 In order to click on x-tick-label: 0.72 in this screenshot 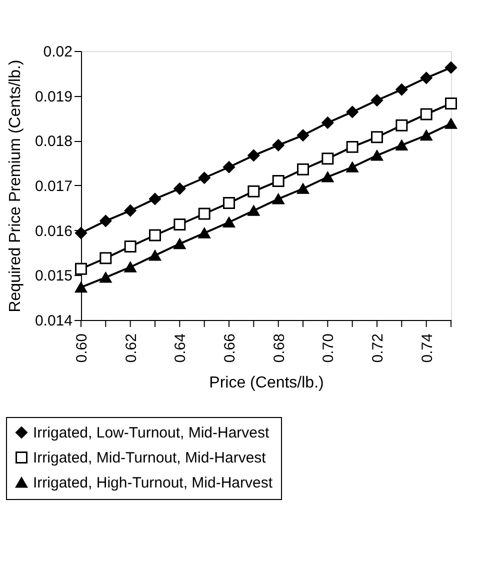, I will do `click(378, 348)`.